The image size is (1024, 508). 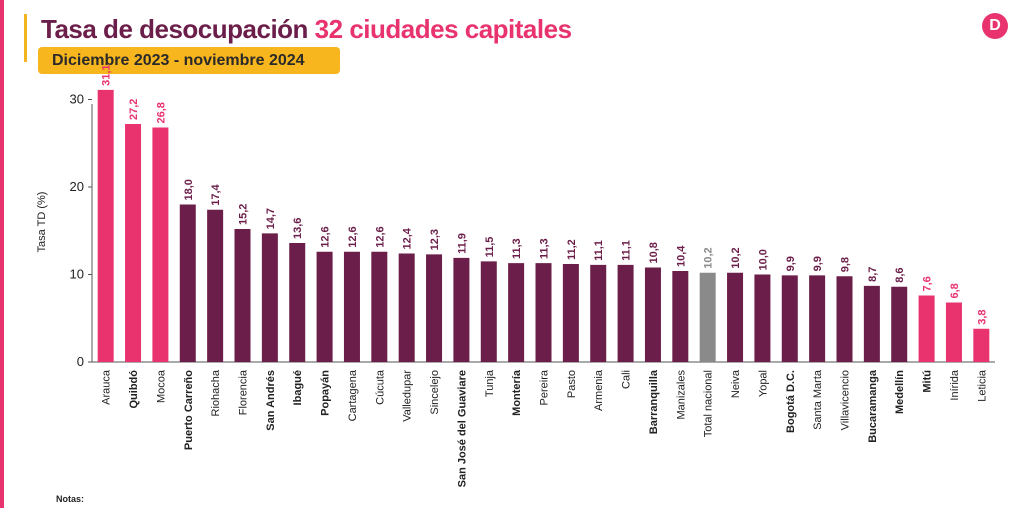 What do you see at coordinates (271, 400) in the screenshot?
I see `x-tick-label: San Andrés` at bounding box center [271, 400].